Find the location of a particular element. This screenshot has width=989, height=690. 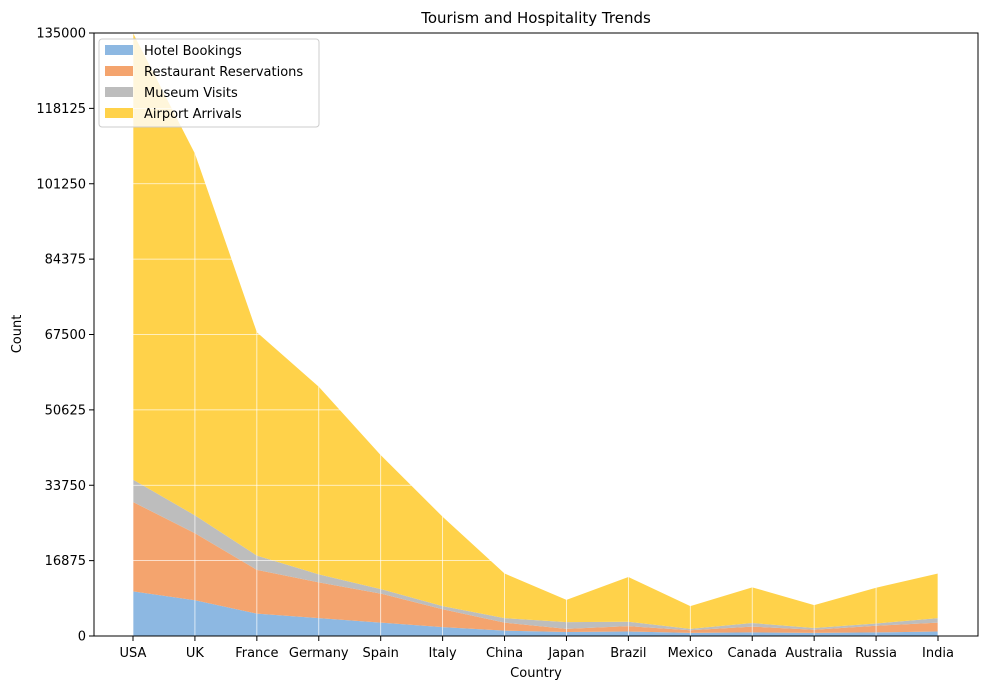

legend-box is located at coordinates (209, 83).